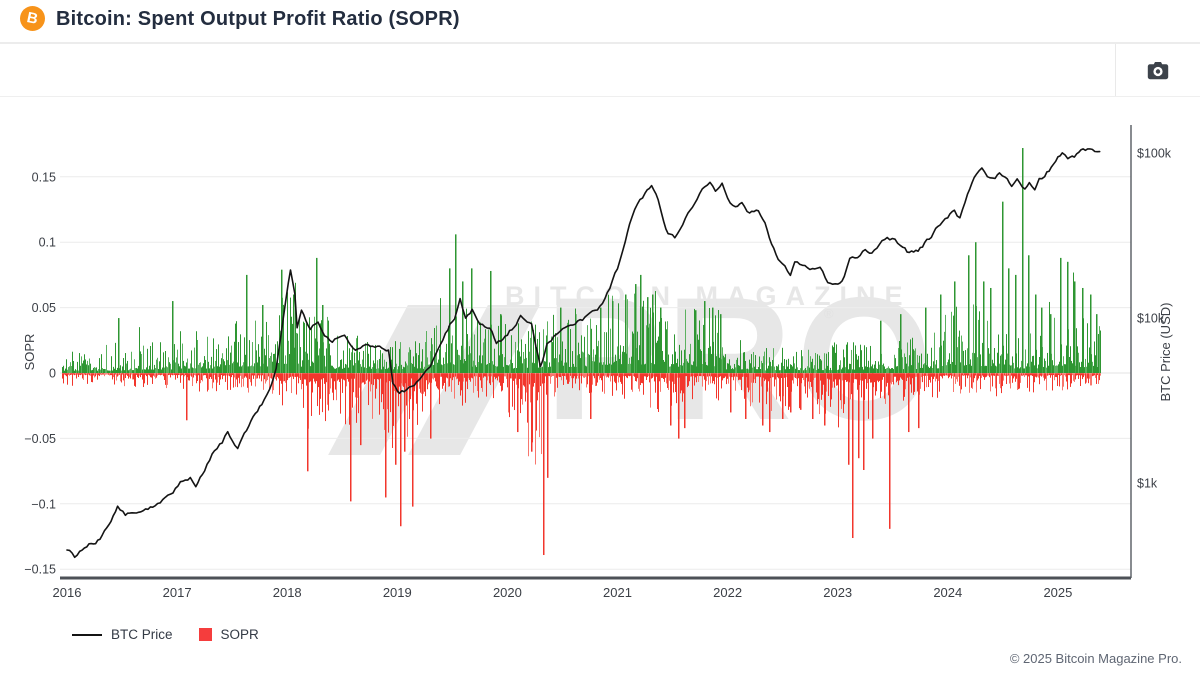 The width and height of the screenshot is (1200, 674). Describe the element at coordinates (47, 243) in the screenshot. I see `svg-text: 0.1` at that location.